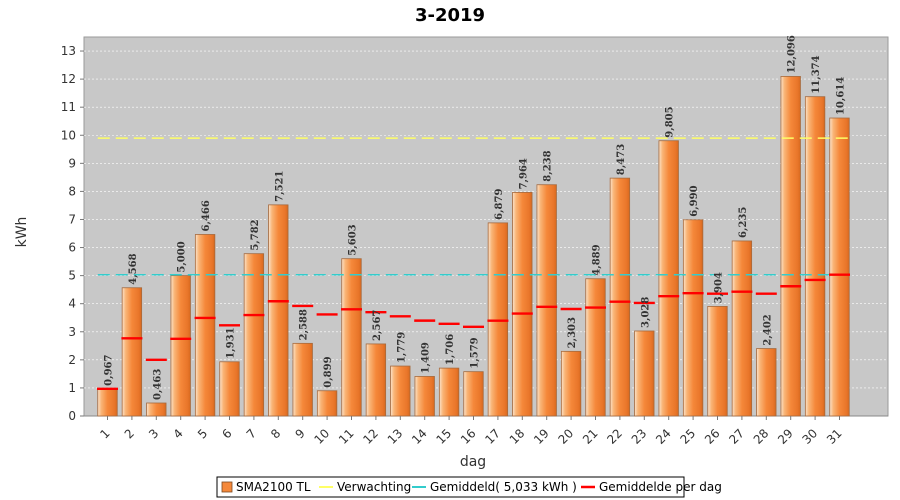 The width and height of the screenshot is (900, 500). What do you see at coordinates (227, 487) in the screenshot?
I see `legend-swatch-bar` at bounding box center [227, 487].